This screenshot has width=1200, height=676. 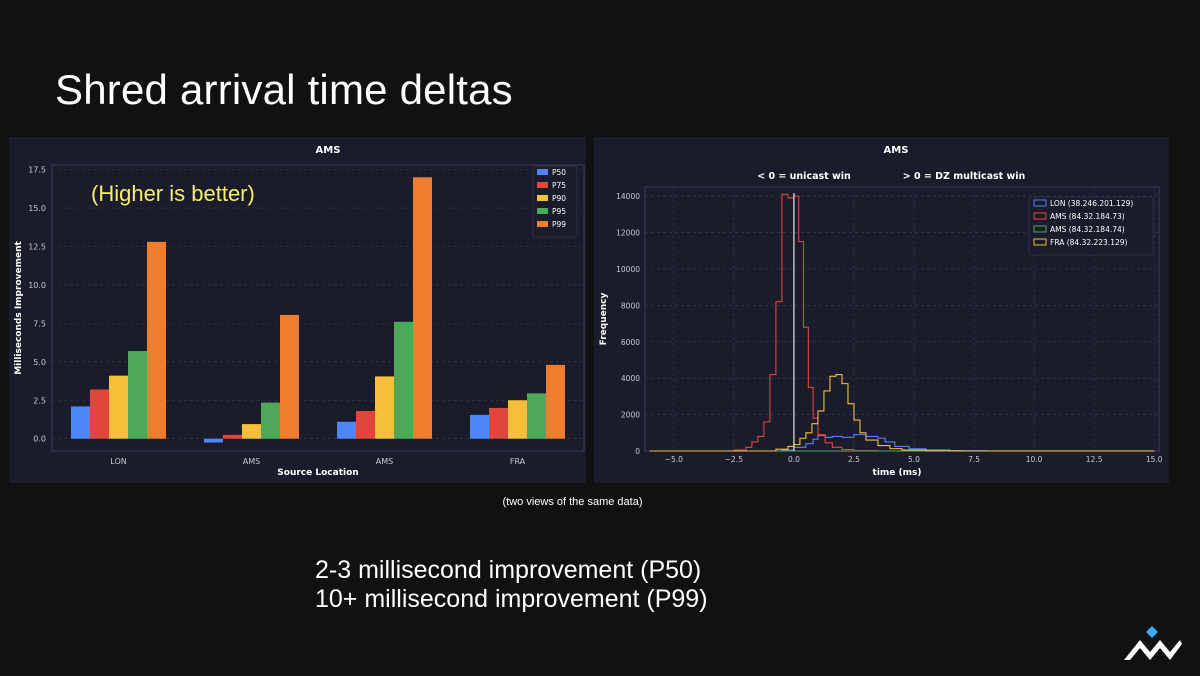 What do you see at coordinates (99, 414) in the screenshot?
I see `bar-p75-lon` at bounding box center [99, 414].